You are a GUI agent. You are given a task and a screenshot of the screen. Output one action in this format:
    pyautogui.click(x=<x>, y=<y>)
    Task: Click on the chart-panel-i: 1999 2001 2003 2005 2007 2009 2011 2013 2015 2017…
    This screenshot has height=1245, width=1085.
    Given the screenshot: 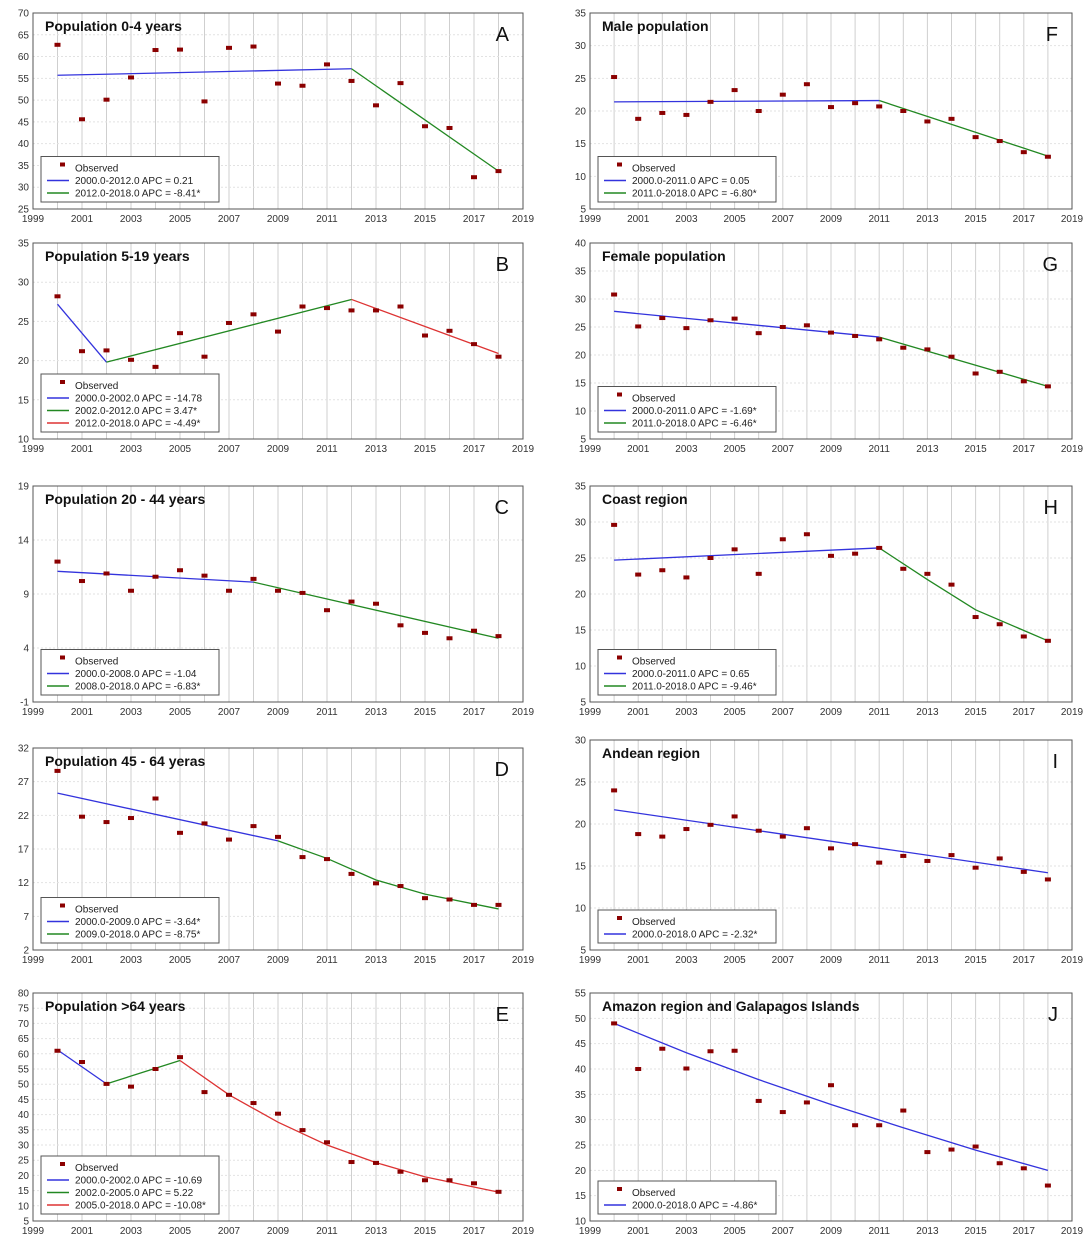 What is the action you would take?
    pyautogui.click(x=829, y=851)
    